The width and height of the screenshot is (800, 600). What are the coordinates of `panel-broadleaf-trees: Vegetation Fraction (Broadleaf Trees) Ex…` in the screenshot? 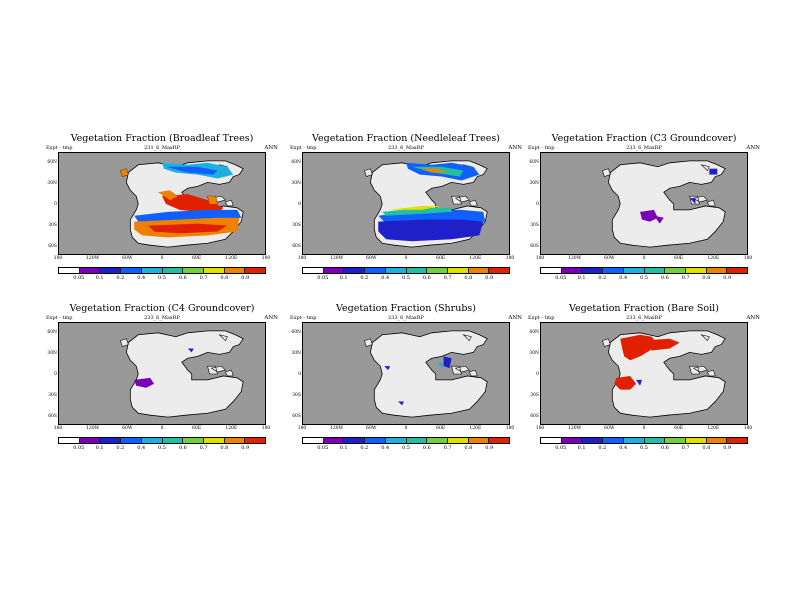 It's located at (162, 212).